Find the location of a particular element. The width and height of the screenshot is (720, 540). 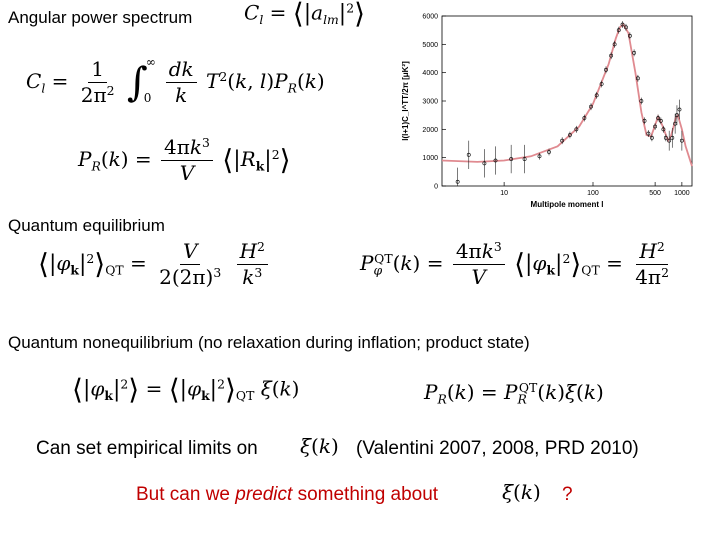

predict-emphasis: predict is located at coordinates (264, 494).